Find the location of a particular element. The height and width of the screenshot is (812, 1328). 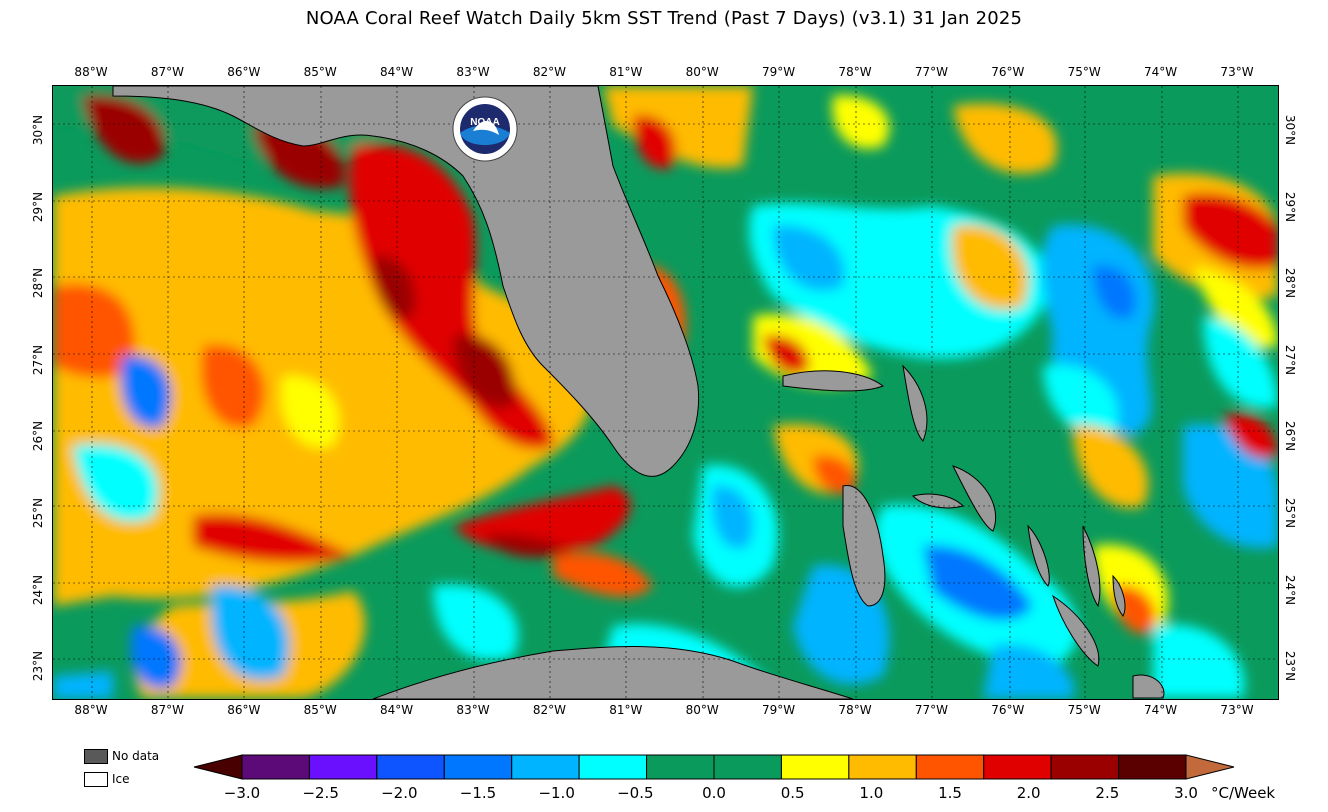

no-data-key: No data is located at coordinates (121, 756).